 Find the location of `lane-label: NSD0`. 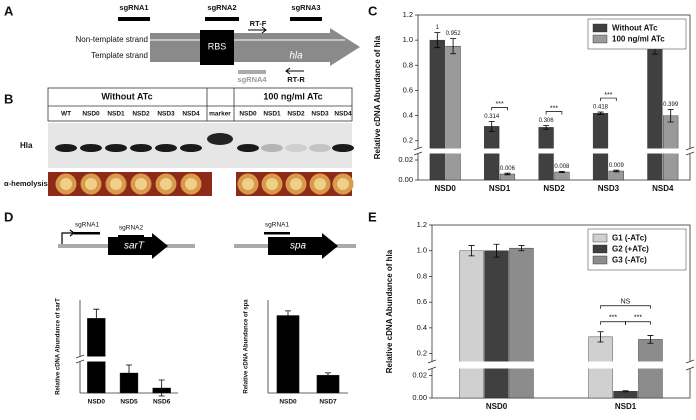

lane-label: NSD0 is located at coordinates (248, 114).